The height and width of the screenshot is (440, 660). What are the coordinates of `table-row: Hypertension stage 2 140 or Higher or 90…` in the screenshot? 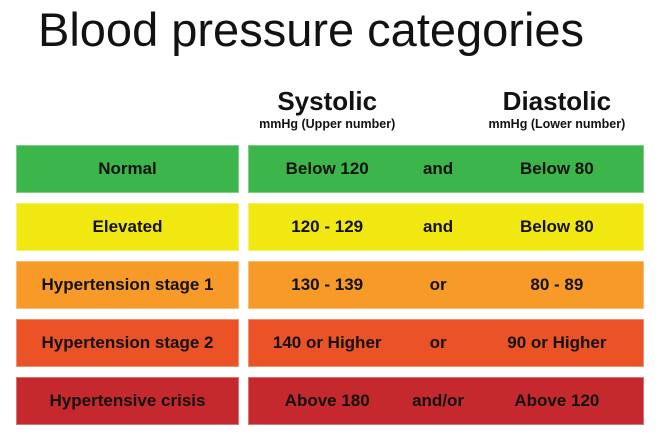 It's located at (330, 343).